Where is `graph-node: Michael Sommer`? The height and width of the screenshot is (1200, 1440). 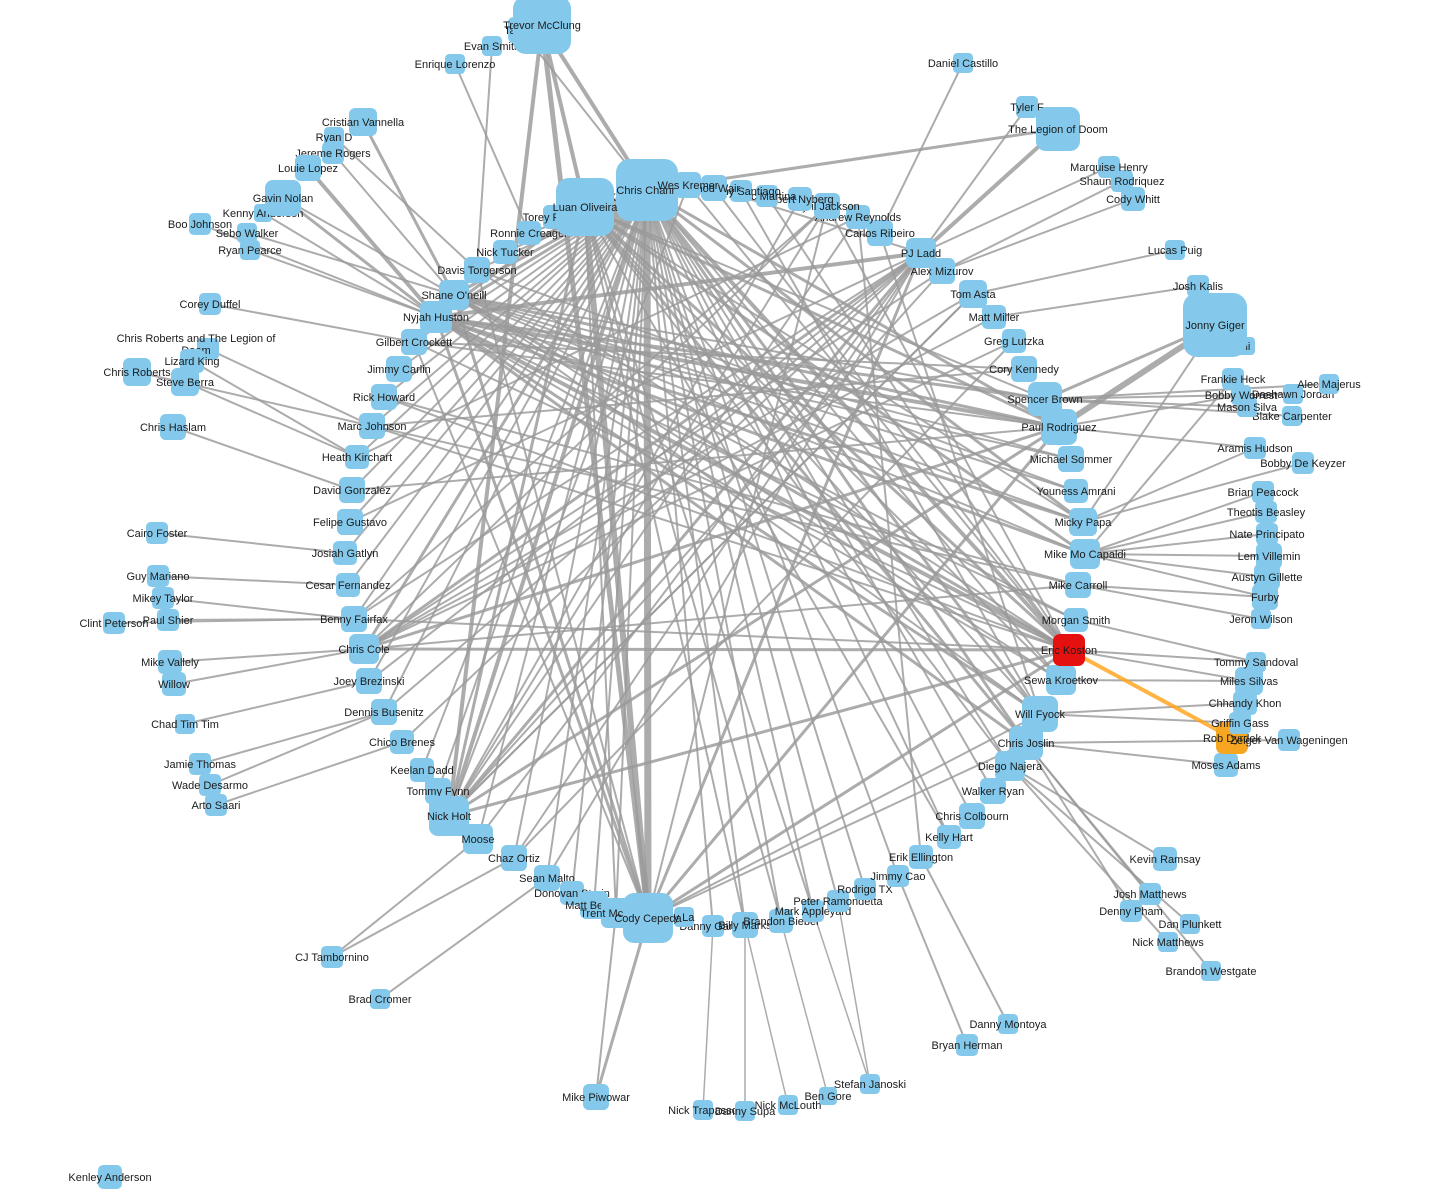
graph-node: Michael Sommer is located at coordinates (1071, 459).